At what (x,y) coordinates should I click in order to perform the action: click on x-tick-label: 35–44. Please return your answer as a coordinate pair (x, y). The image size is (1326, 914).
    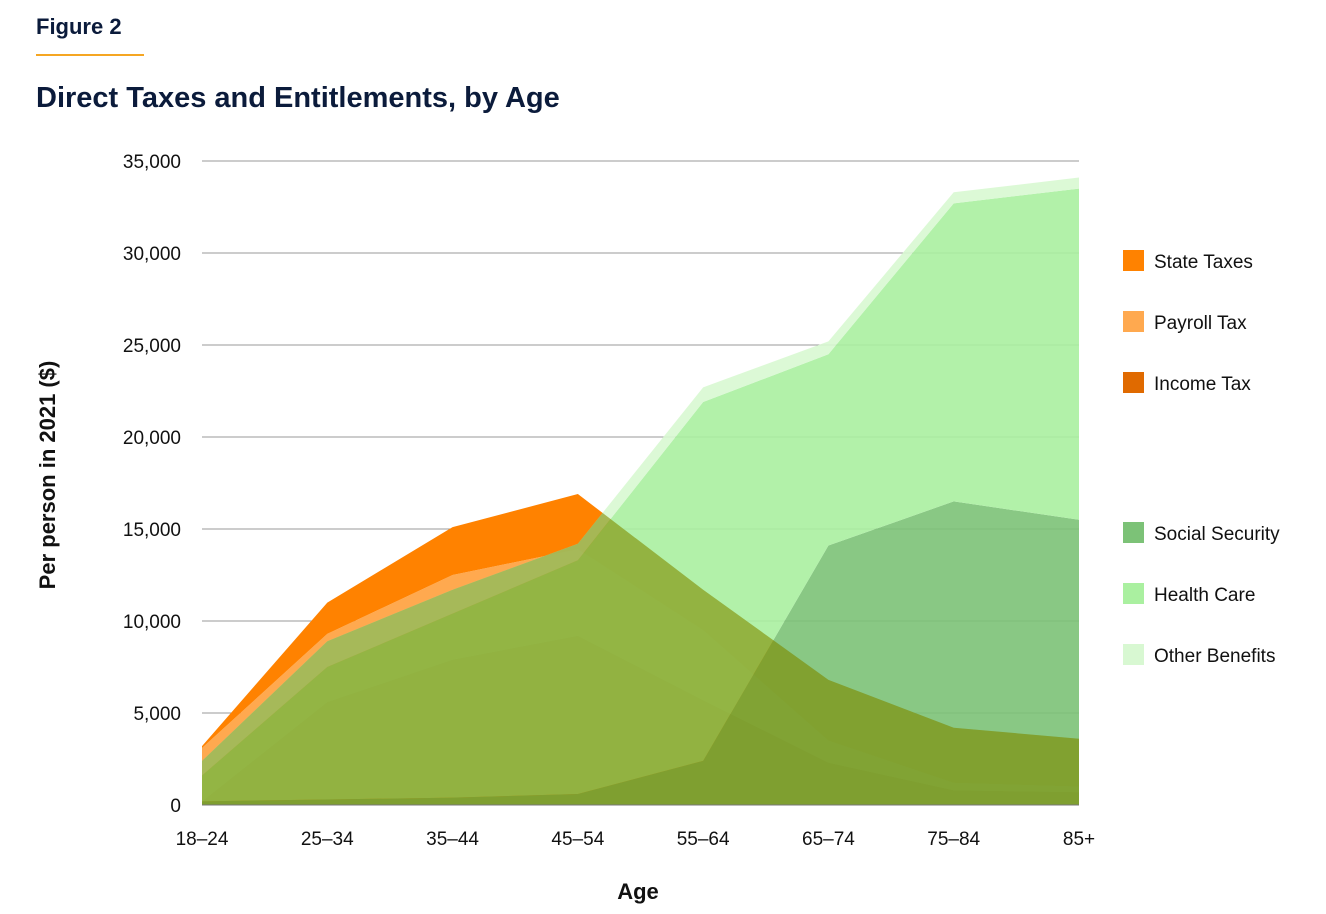
    Looking at the image, I should click on (452, 839).